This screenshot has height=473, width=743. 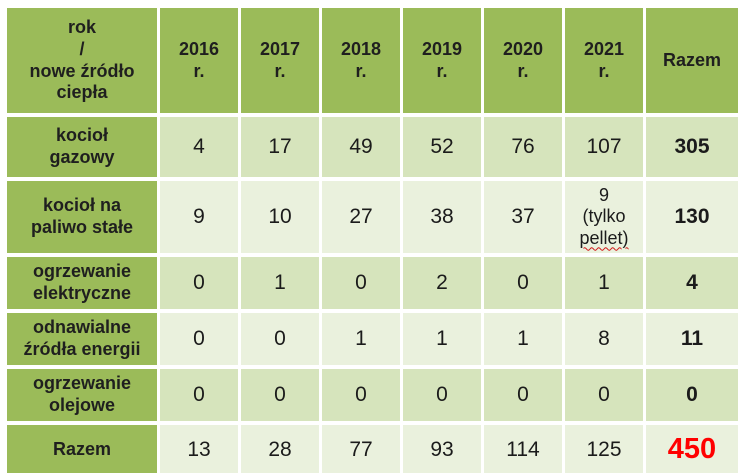 What do you see at coordinates (82, 283) in the screenshot?
I see `row-label-cell: ogrzewanie elektryczne` at bounding box center [82, 283].